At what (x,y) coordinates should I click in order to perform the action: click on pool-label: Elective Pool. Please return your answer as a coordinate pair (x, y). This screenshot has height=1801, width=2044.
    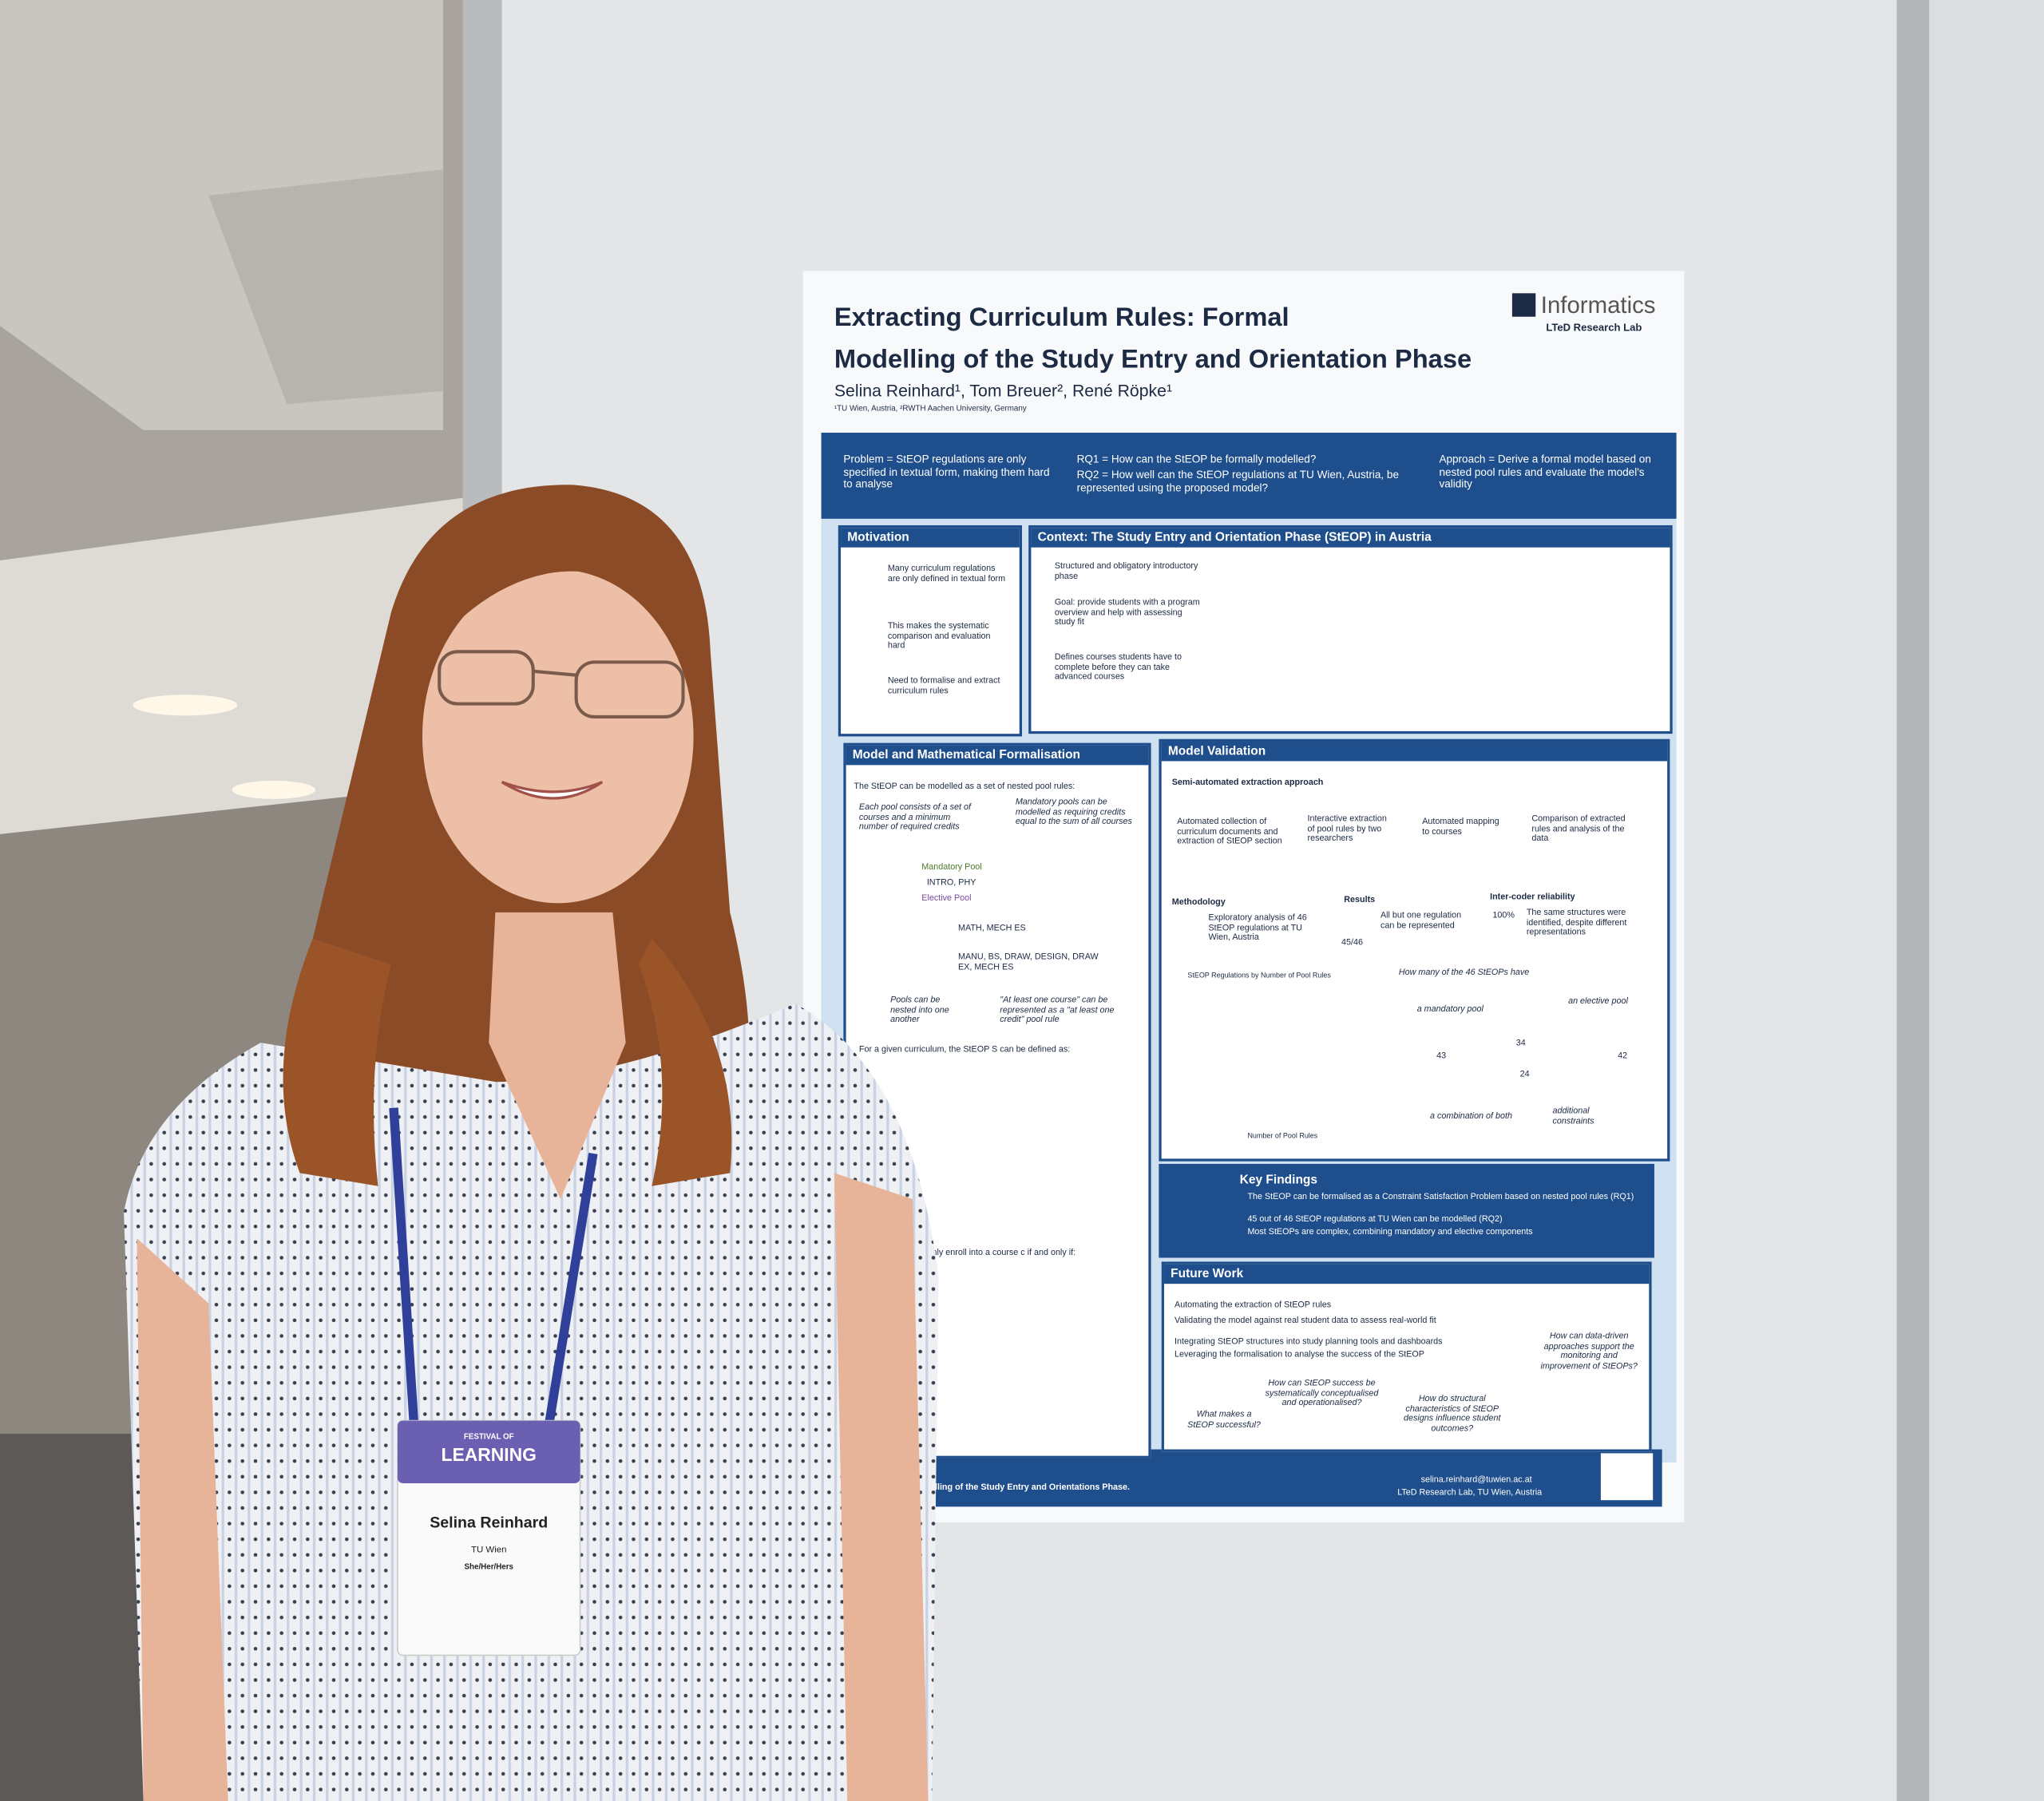
    Looking at the image, I should click on (946, 898).